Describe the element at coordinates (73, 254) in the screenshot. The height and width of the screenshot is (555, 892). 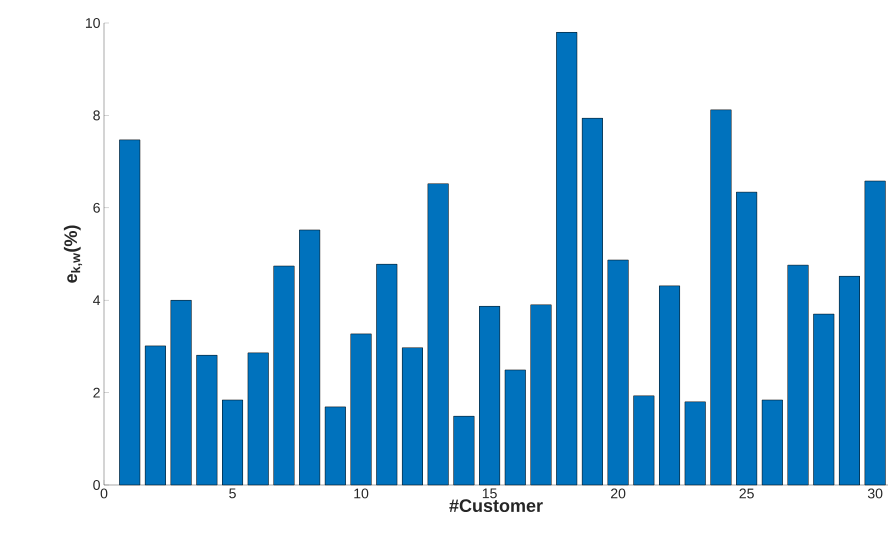
I see `y-axis-title: e$_{k,w}$(%)` at that location.